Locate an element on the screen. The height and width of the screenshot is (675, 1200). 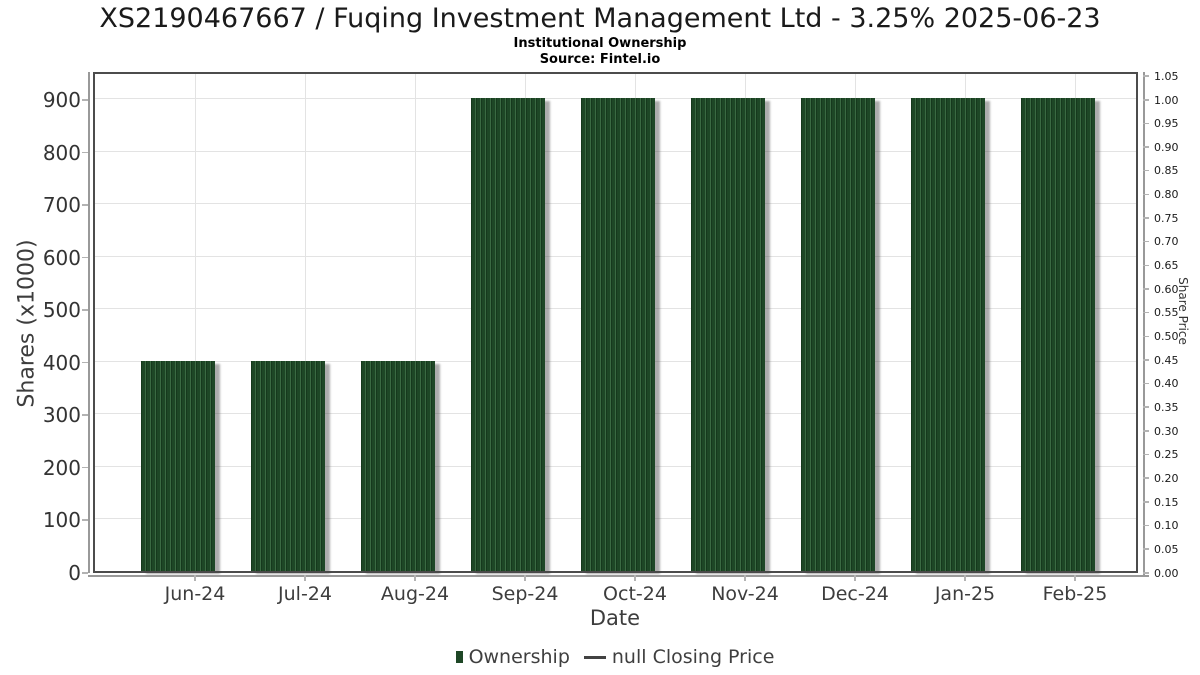
y-tick-label-right: 0.40 is located at coordinates (1166, 384).